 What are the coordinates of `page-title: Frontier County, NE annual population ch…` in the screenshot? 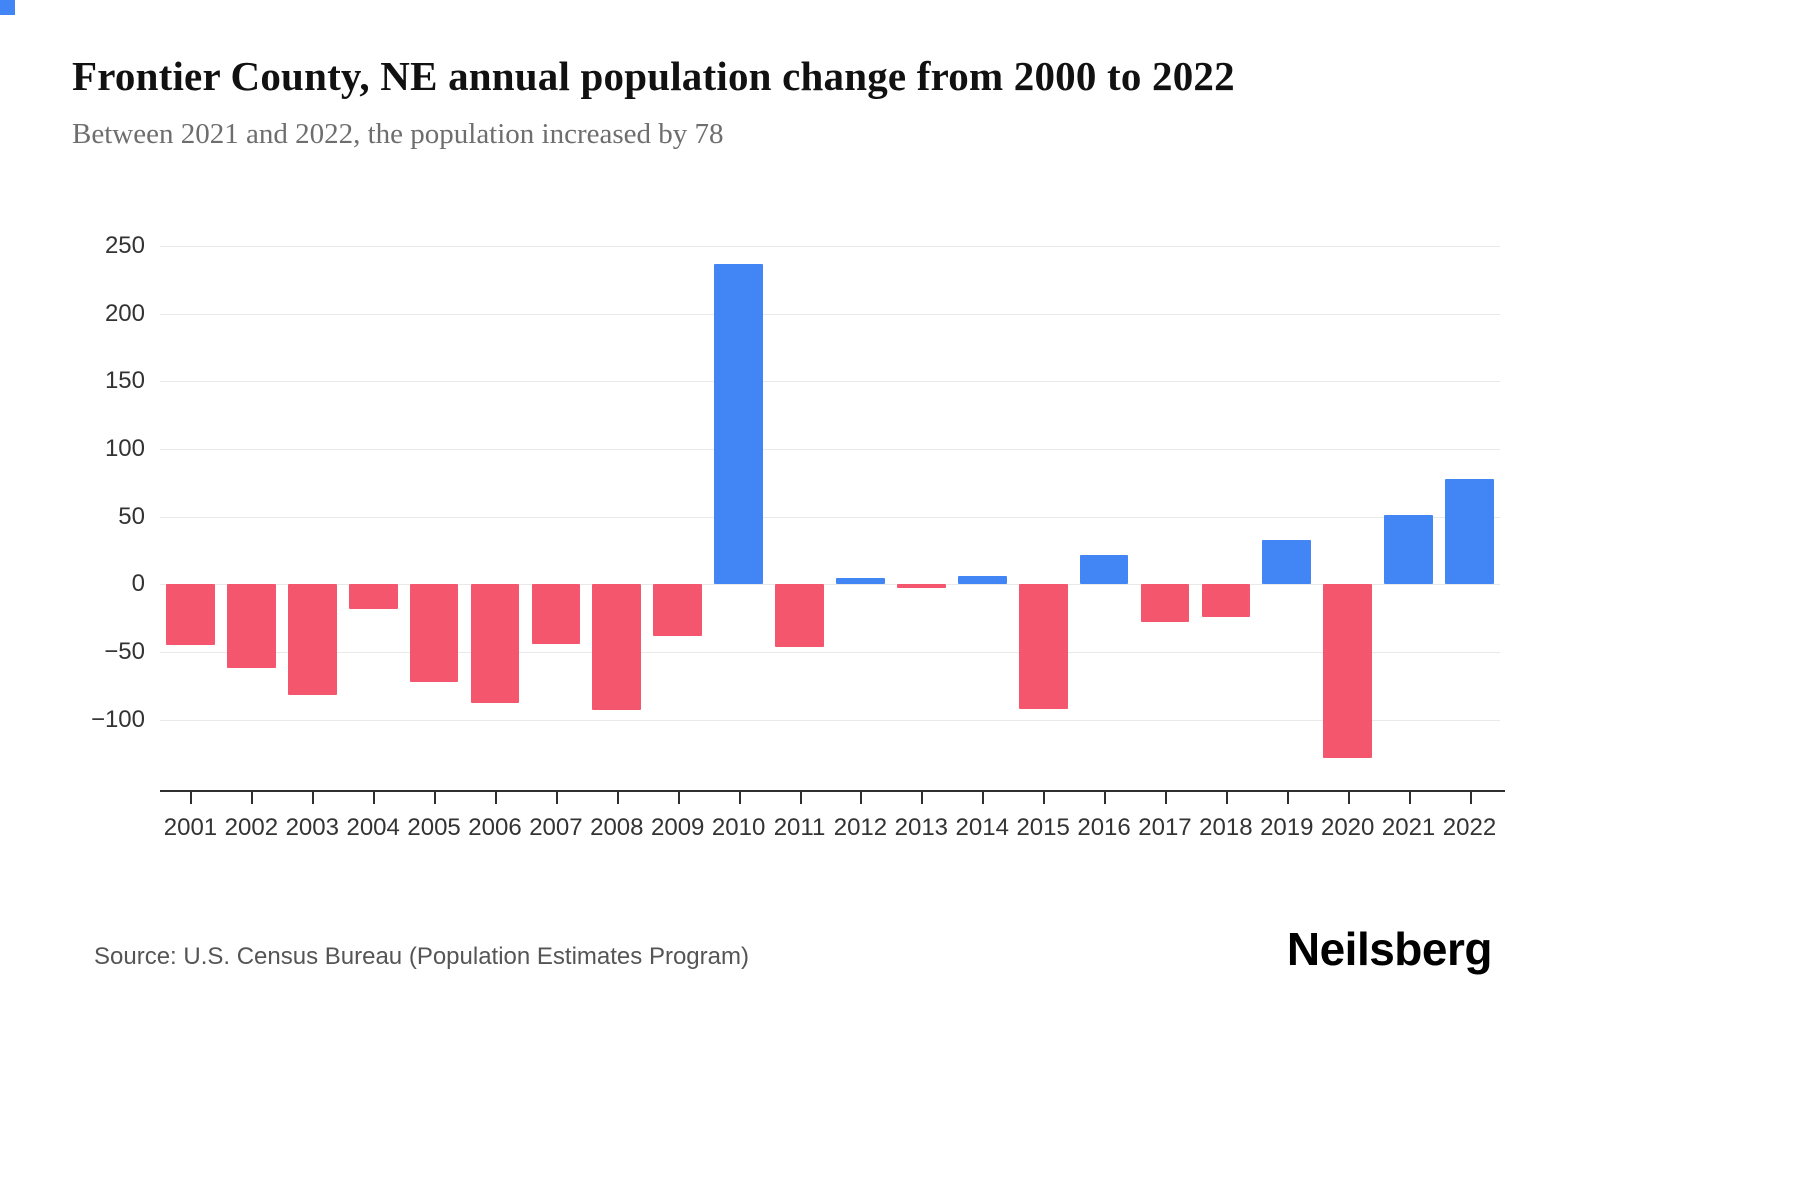 It's located at (653, 76).